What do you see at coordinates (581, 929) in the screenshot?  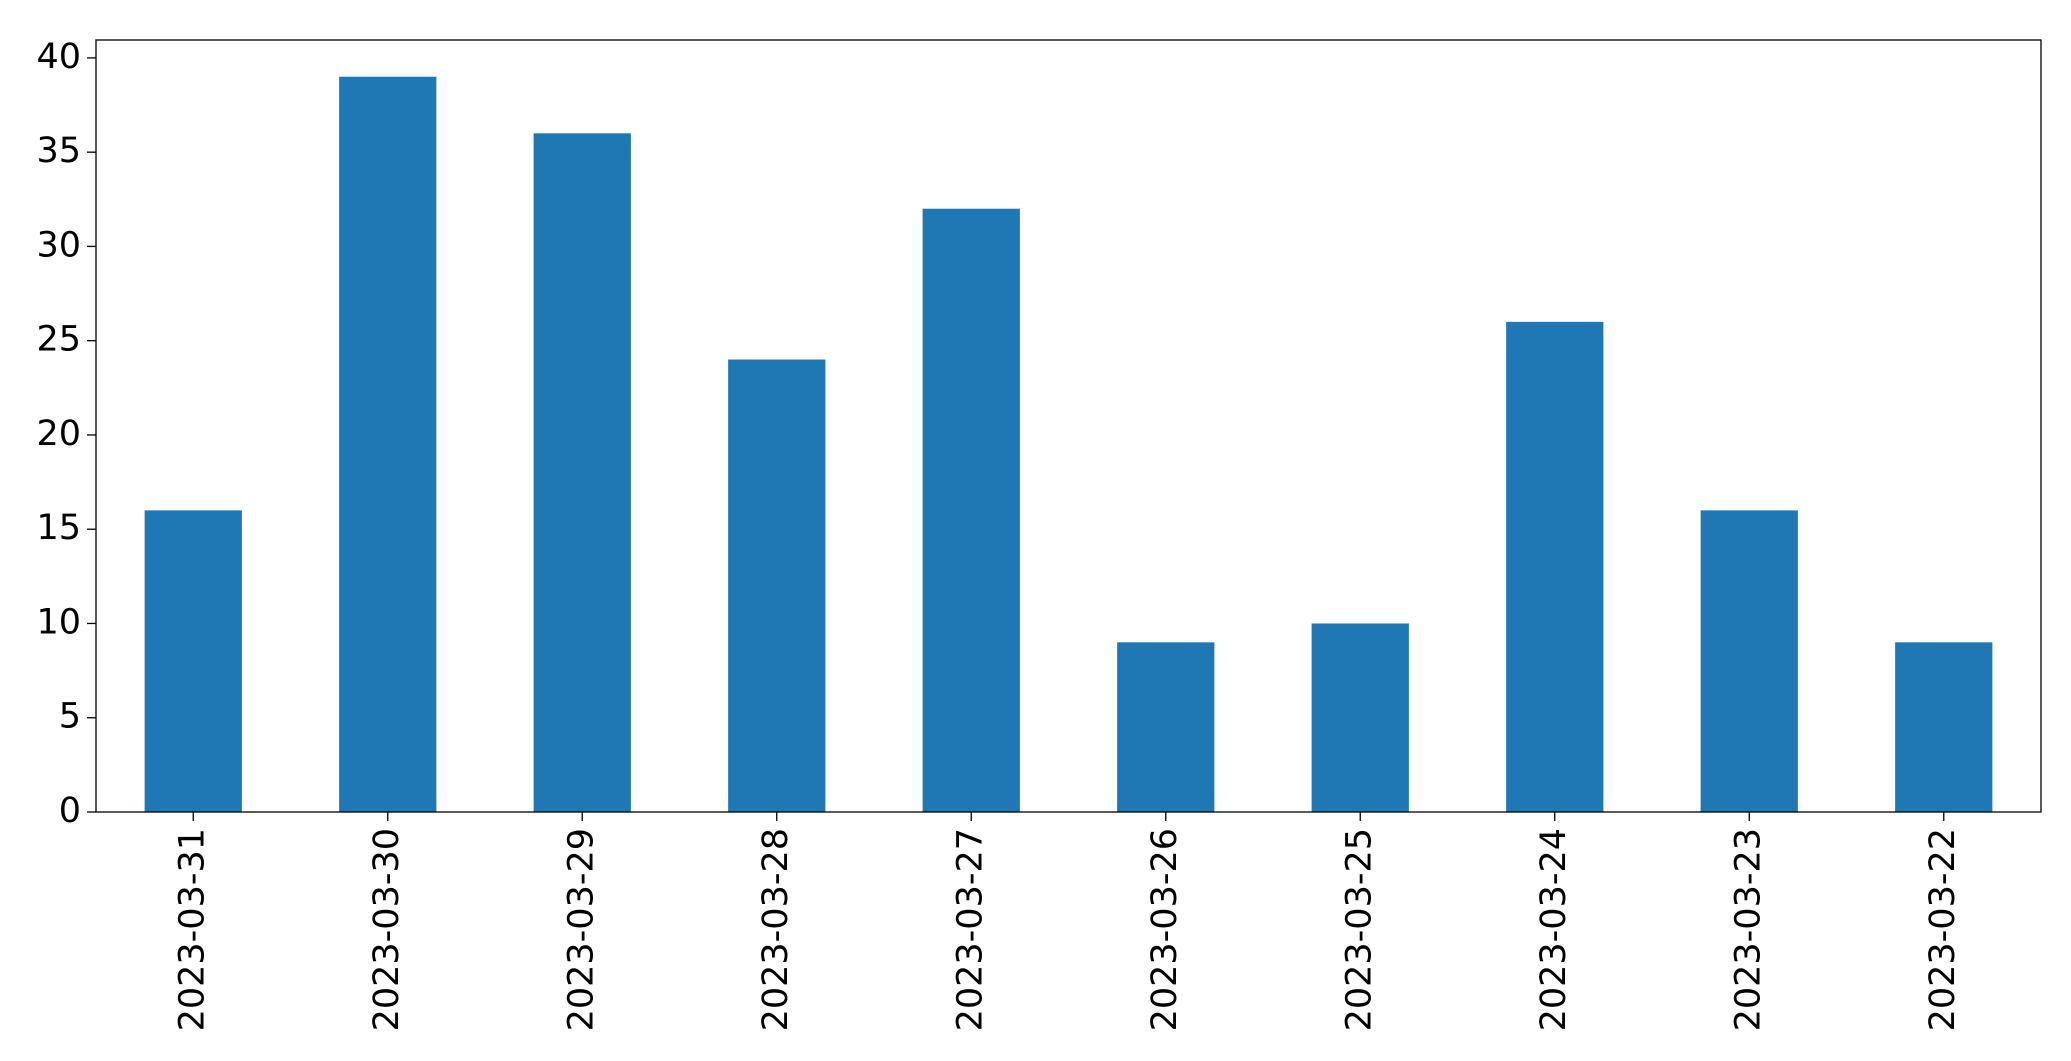 I see `x-tick-label: 2023-03-29` at bounding box center [581, 929].